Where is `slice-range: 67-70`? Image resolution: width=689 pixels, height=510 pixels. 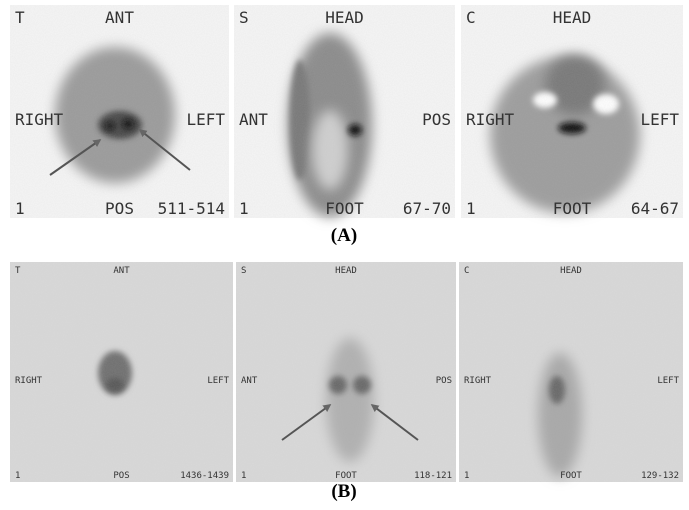
slice-range: 67-70 is located at coordinates (427, 208).